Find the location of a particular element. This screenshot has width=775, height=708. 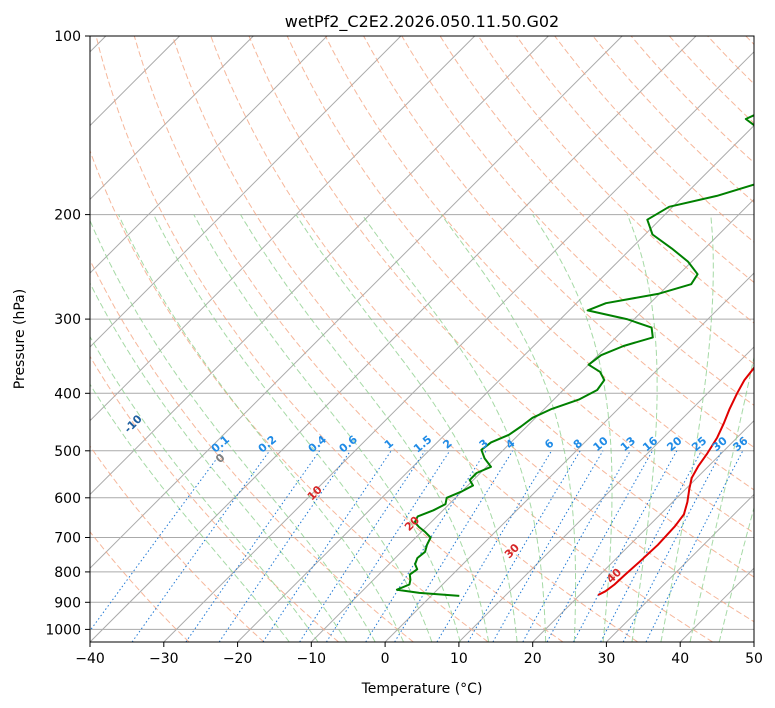

x-tick-label: 0 is located at coordinates (385, 659).